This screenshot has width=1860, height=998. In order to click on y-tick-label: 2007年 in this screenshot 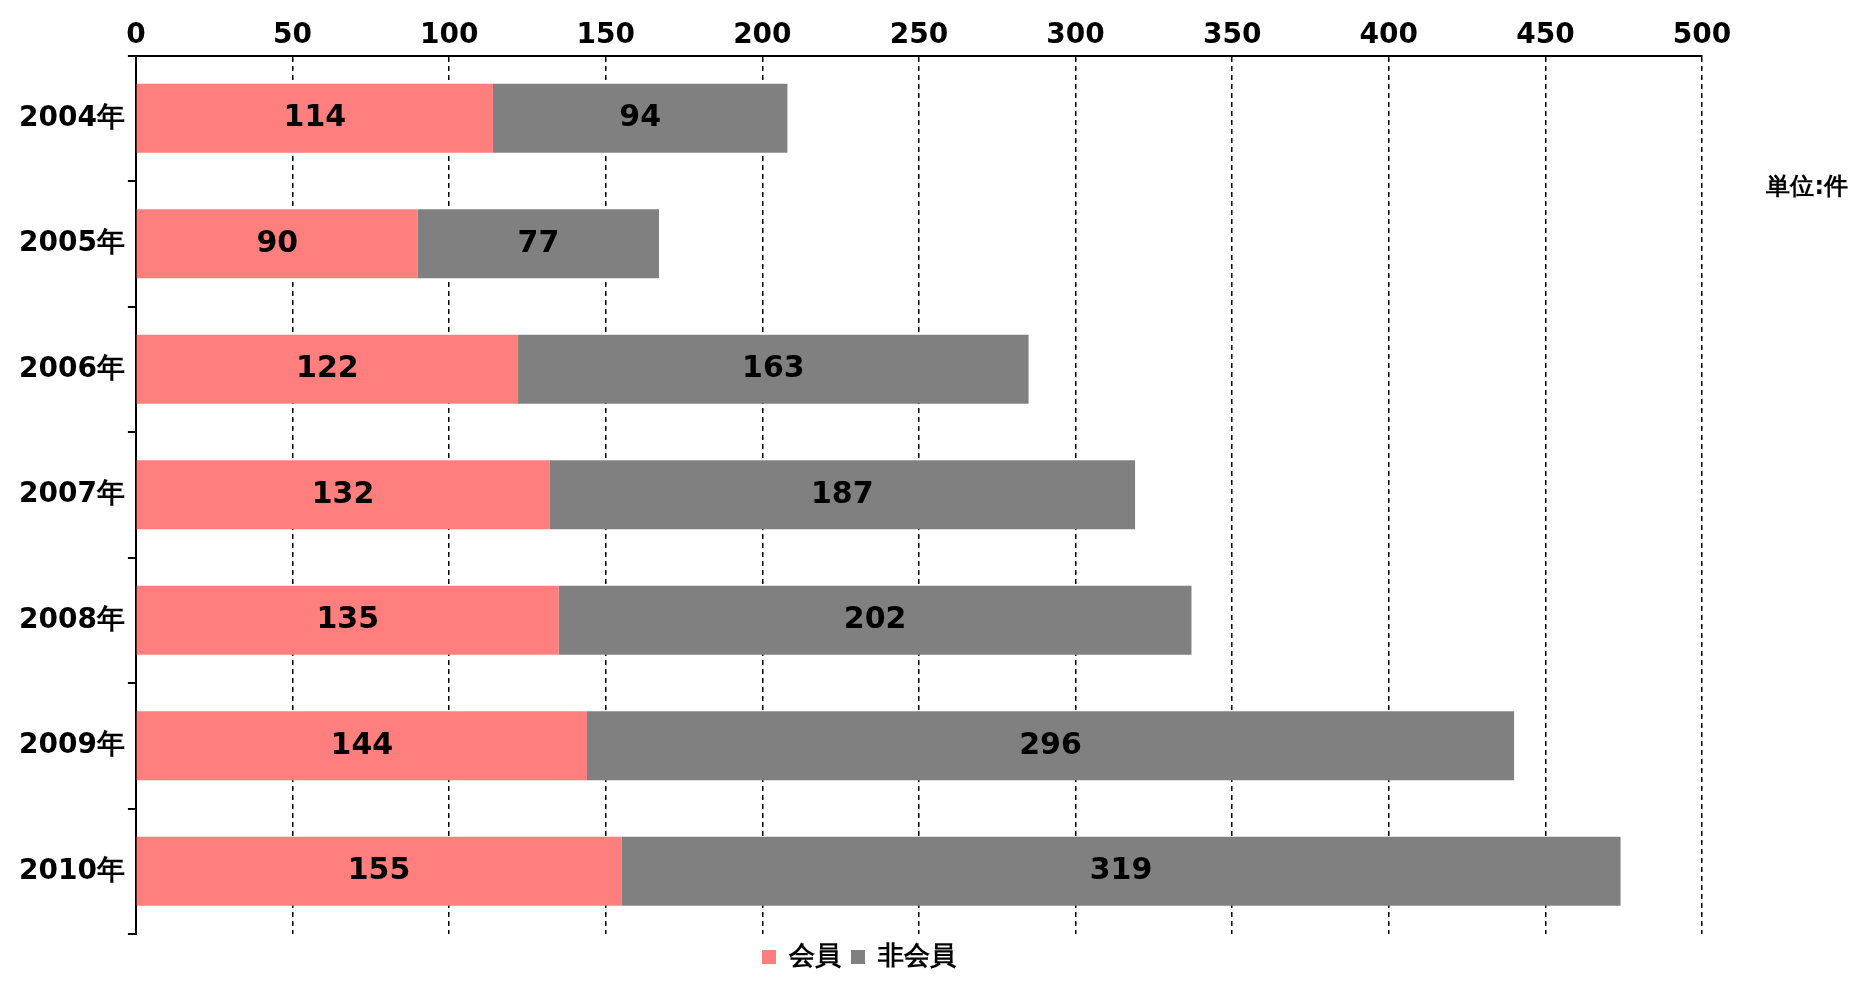, I will do `click(71, 493)`.